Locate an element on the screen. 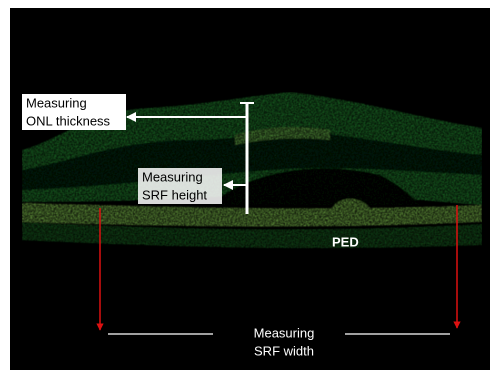 The height and width of the screenshot is (378, 500). label: SRF width is located at coordinates (284, 350).